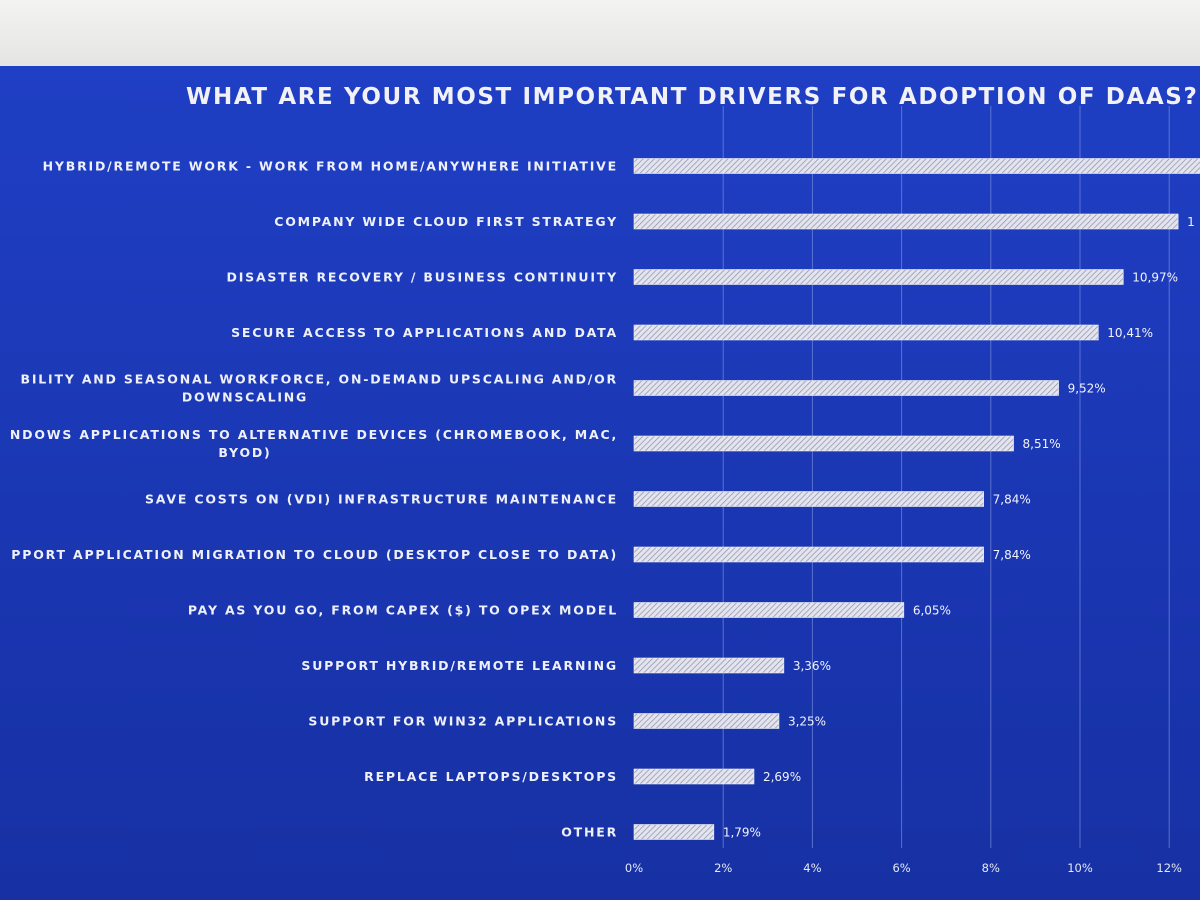 This screenshot has width=1200, height=900. What do you see at coordinates (1191, 222) in the screenshot?
I see `value-label: 1` at bounding box center [1191, 222].